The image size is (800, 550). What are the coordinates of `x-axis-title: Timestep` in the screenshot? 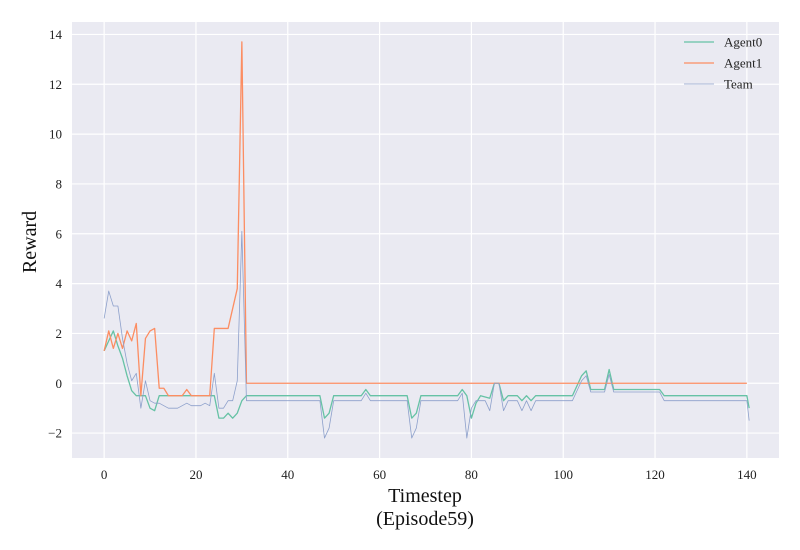 It's located at (425, 496).